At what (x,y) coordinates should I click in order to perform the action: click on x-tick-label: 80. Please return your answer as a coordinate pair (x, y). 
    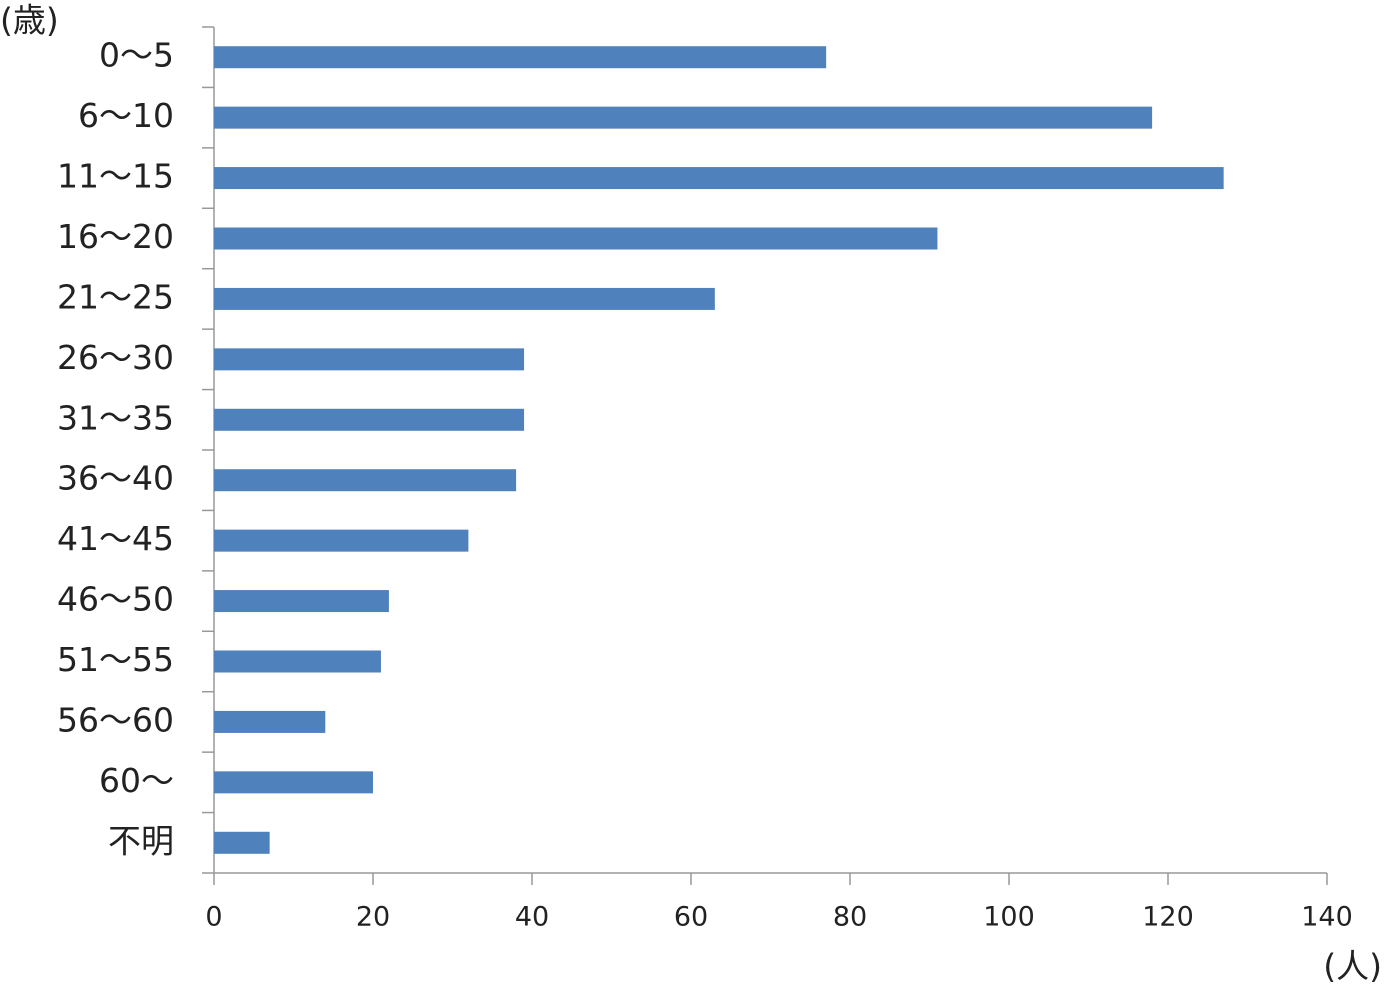
    Looking at the image, I should click on (850, 917).